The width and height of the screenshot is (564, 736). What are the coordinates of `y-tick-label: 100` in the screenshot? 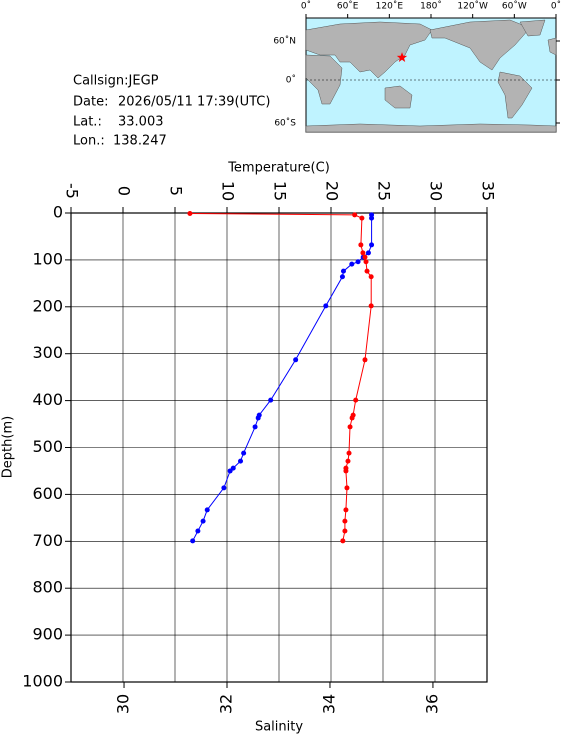 It's located at (47, 258).